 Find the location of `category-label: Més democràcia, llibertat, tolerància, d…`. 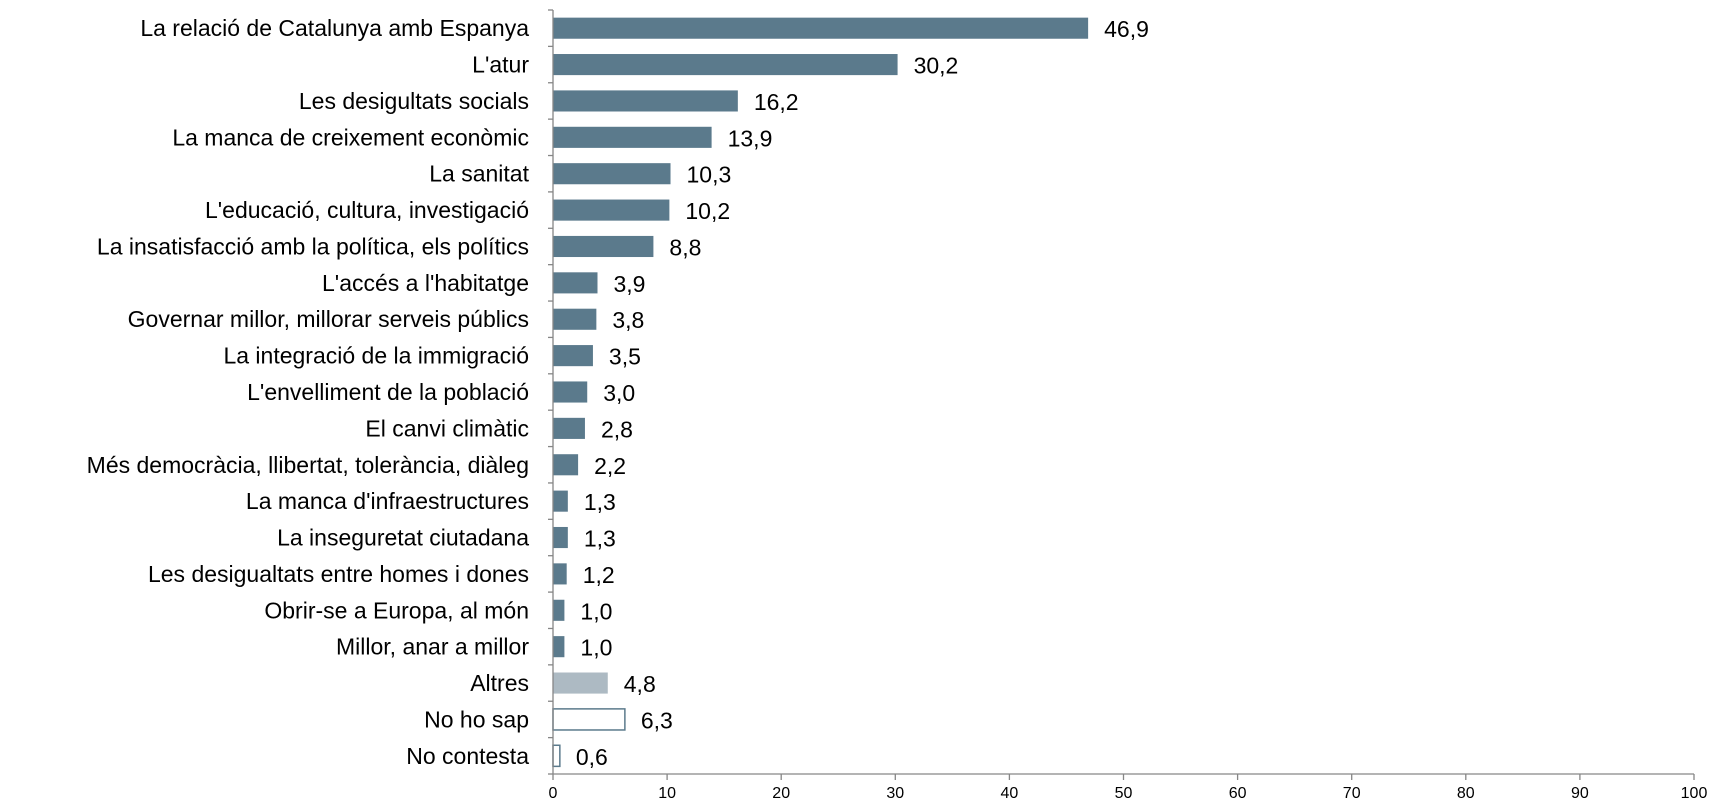

category-label: Més democràcia, llibertat, tolerància, d… is located at coordinates (308, 465).